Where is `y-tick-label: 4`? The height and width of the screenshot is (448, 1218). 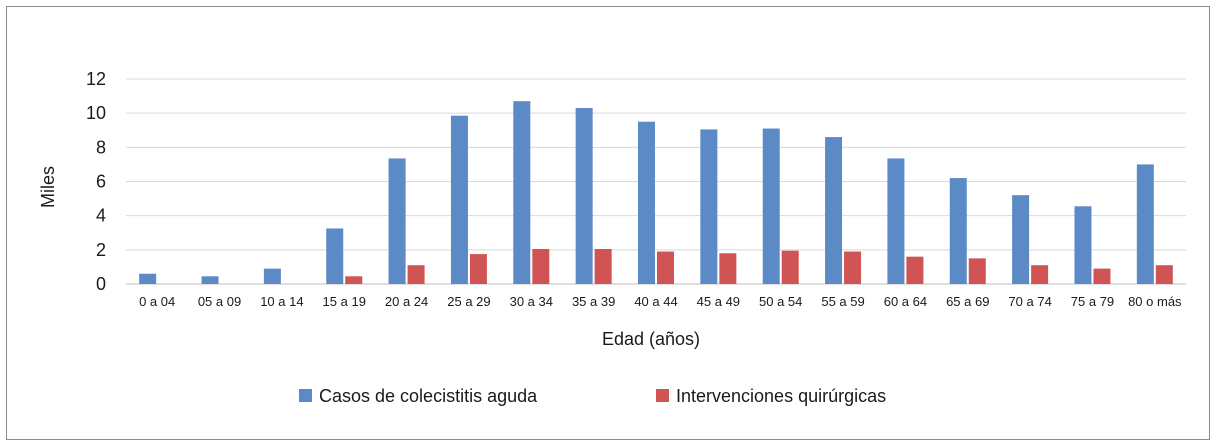
y-tick-label: 4 is located at coordinates (101, 216).